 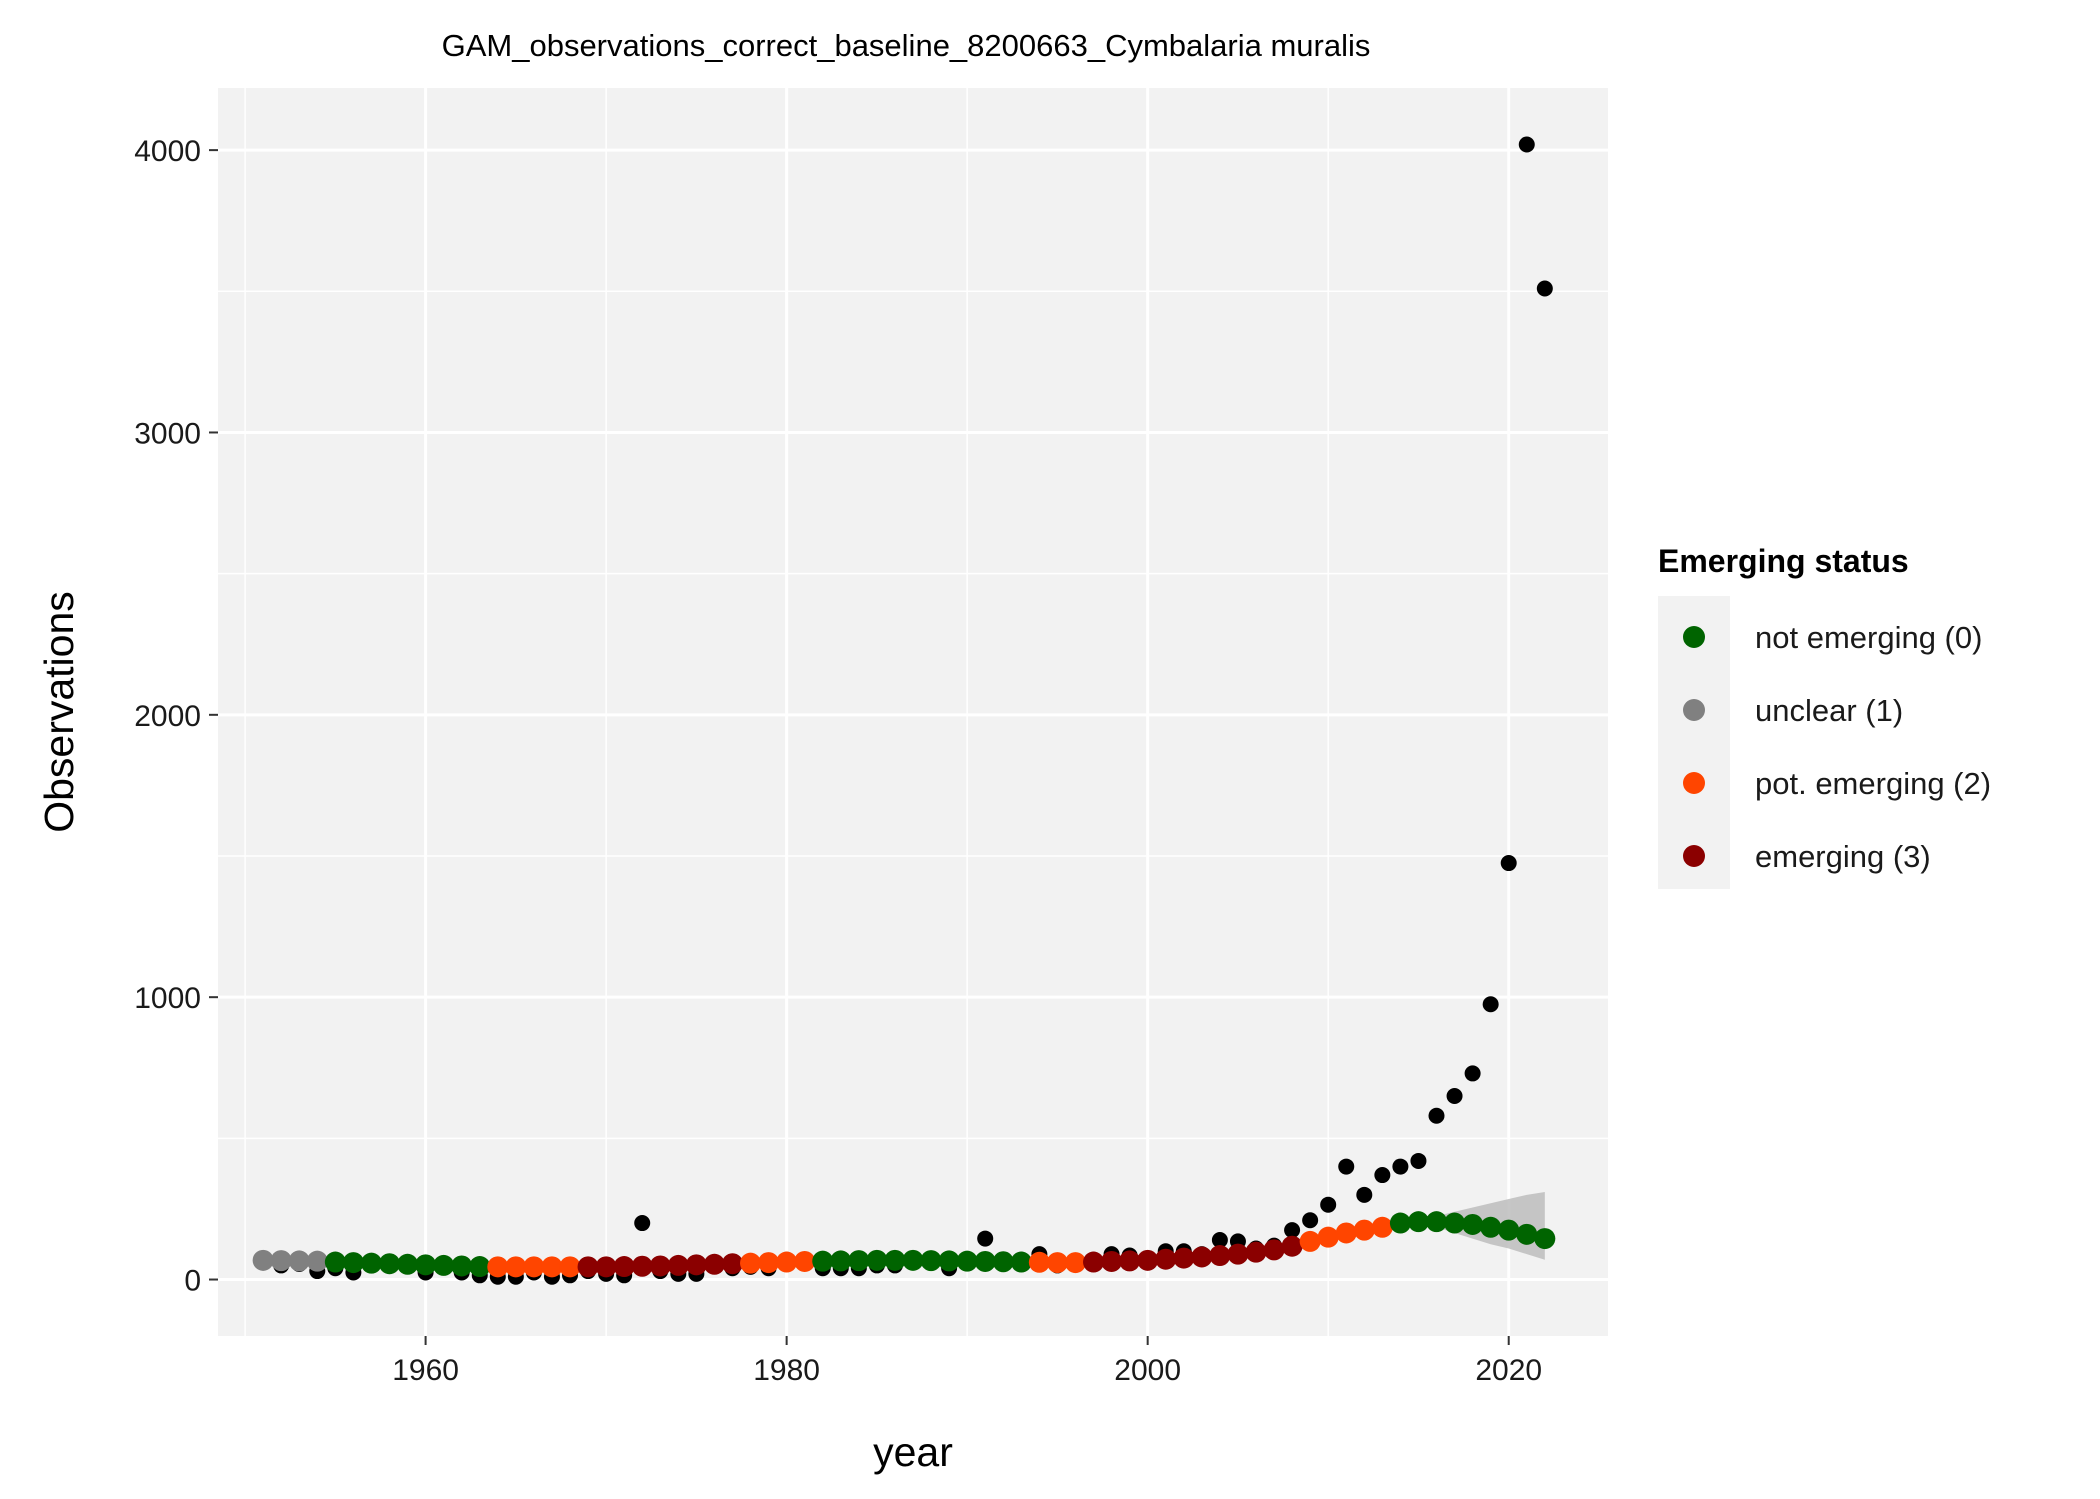 What do you see at coordinates (167, 998) in the screenshot?
I see `y-tick-label: 1000` at bounding box center [167, 998].